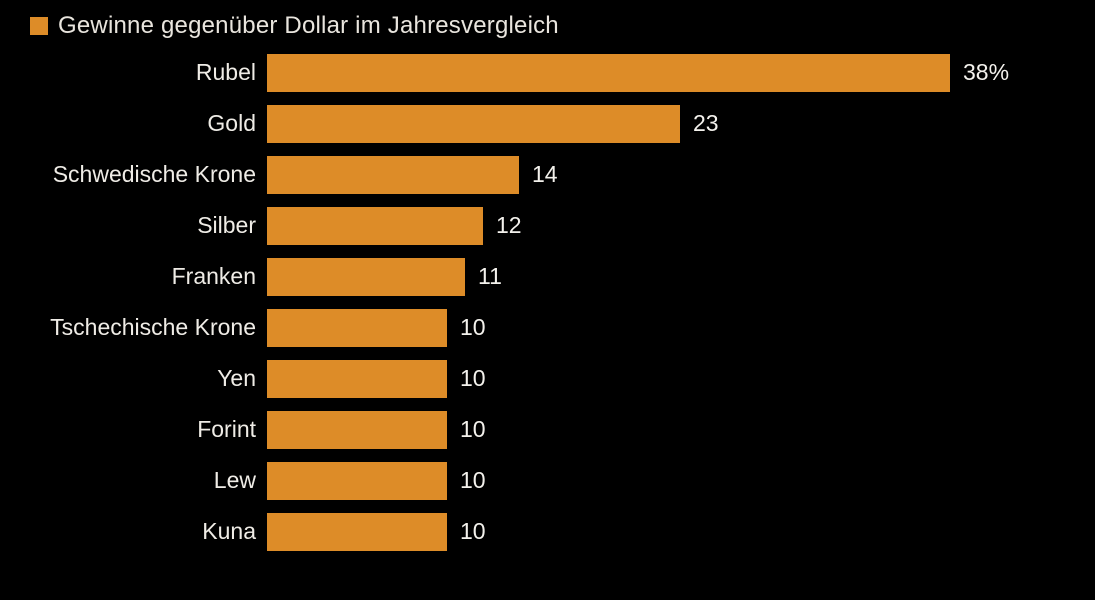 Image resolution: width=1095 pixels, height=600 pixels. I want to click on bar-row: Franken 11, so click(547, 276).